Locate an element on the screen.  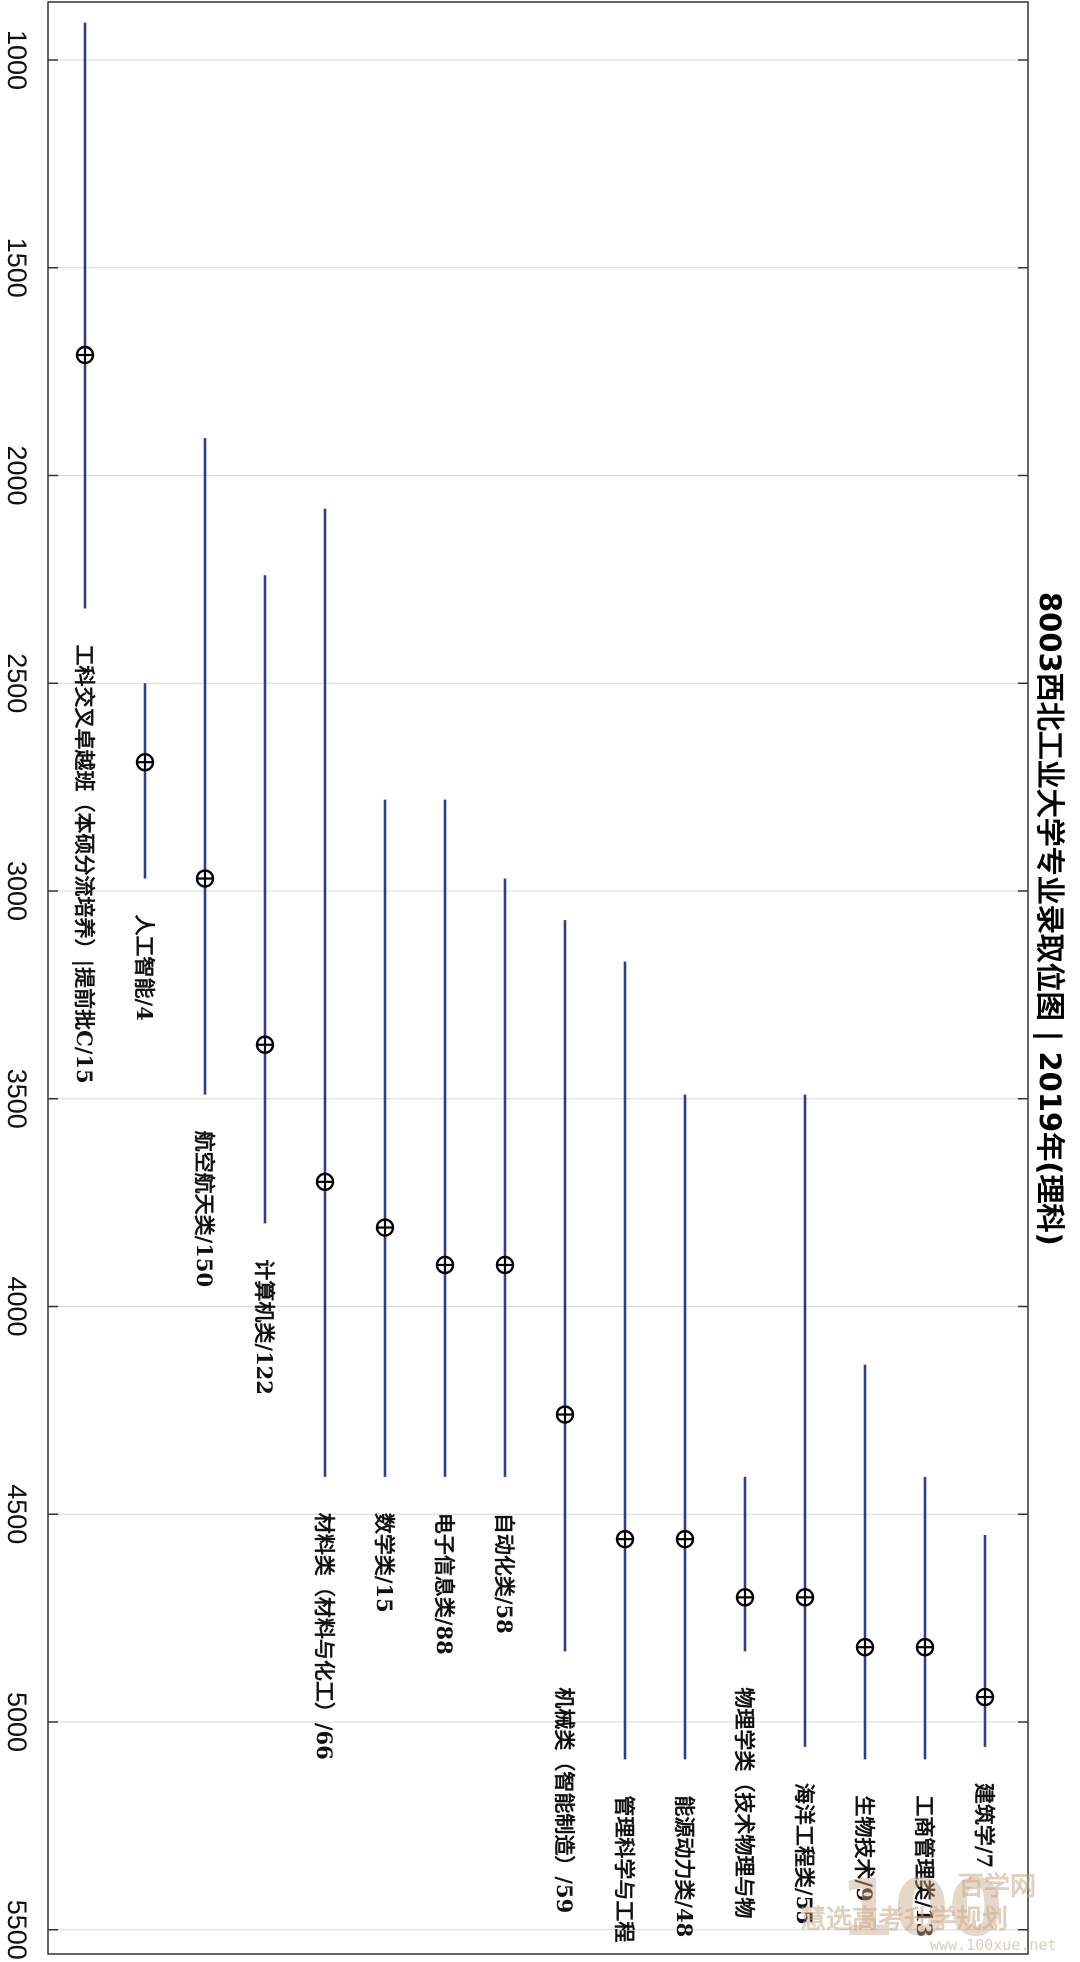
watermark-logo: 100 百学网 慧选高考升学规划 www.100xue.net is located at coordinates (928, 1909).